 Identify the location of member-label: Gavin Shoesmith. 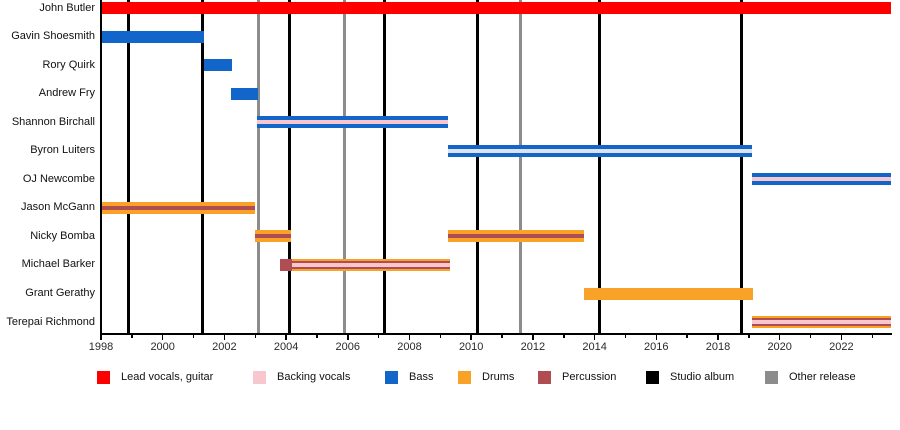
(53, 36).